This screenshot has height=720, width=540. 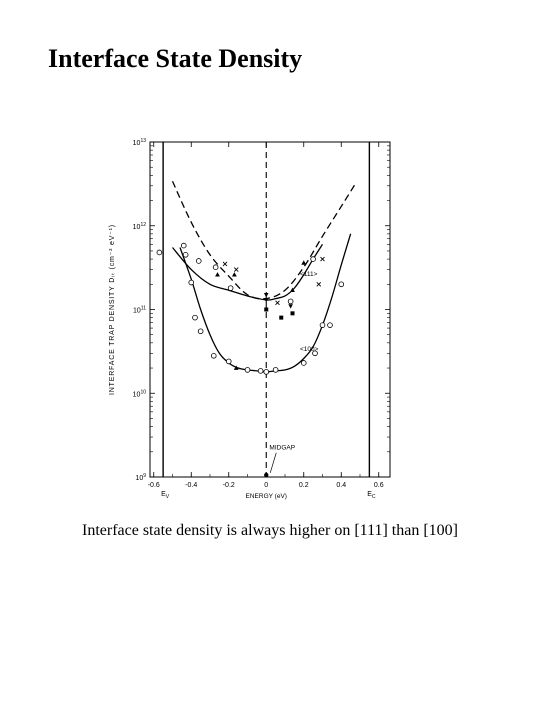 I want to click on filled-circle-marker, so click(x=266, y=475).